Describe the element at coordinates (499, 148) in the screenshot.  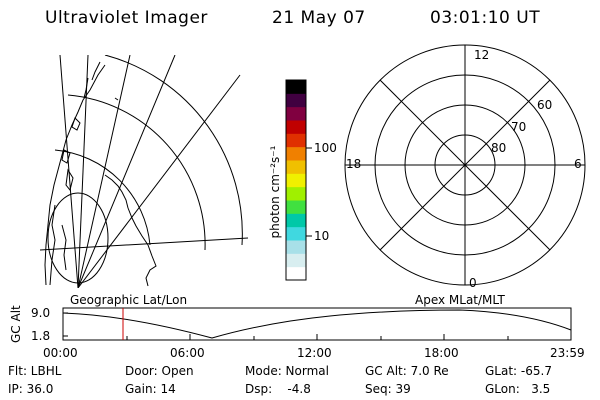
I see `lat-label-80: 80` at that location.